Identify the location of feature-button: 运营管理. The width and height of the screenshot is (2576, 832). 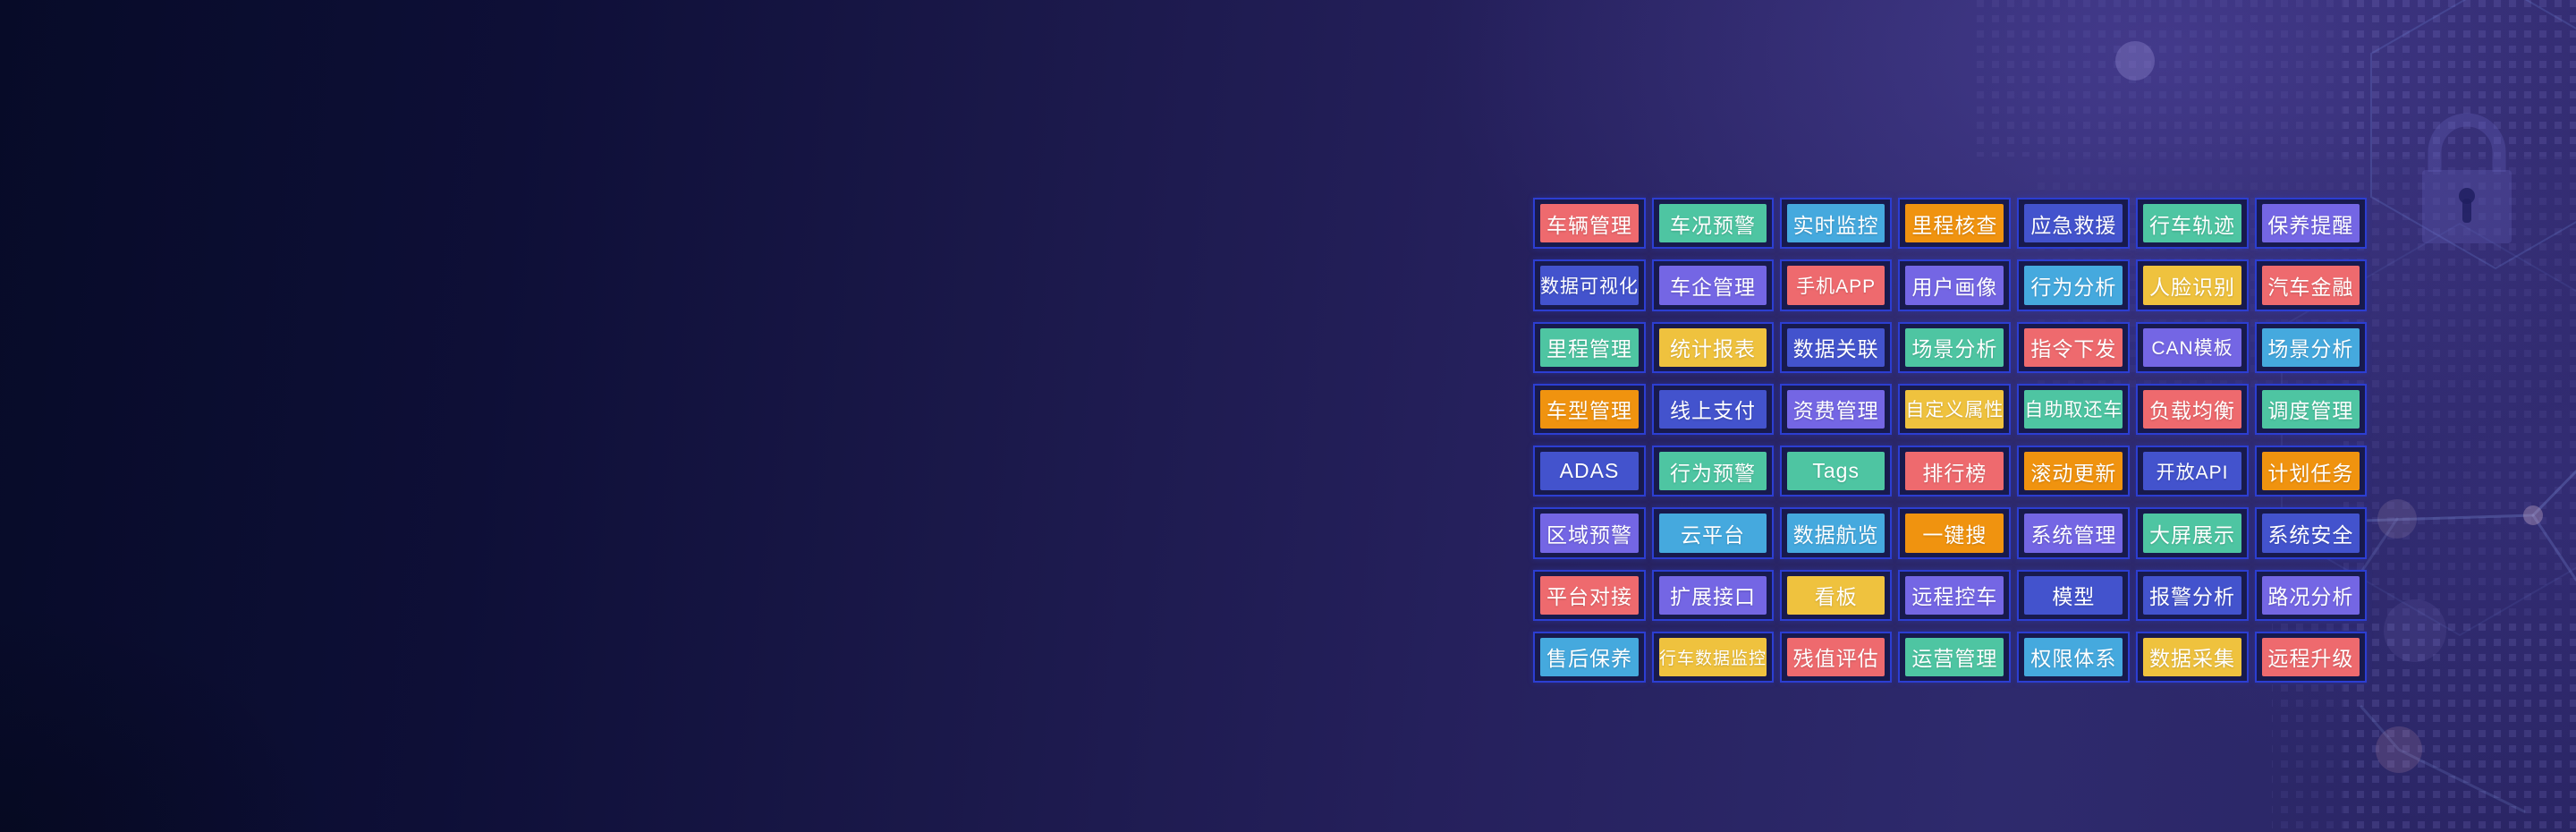
(1954, 656).